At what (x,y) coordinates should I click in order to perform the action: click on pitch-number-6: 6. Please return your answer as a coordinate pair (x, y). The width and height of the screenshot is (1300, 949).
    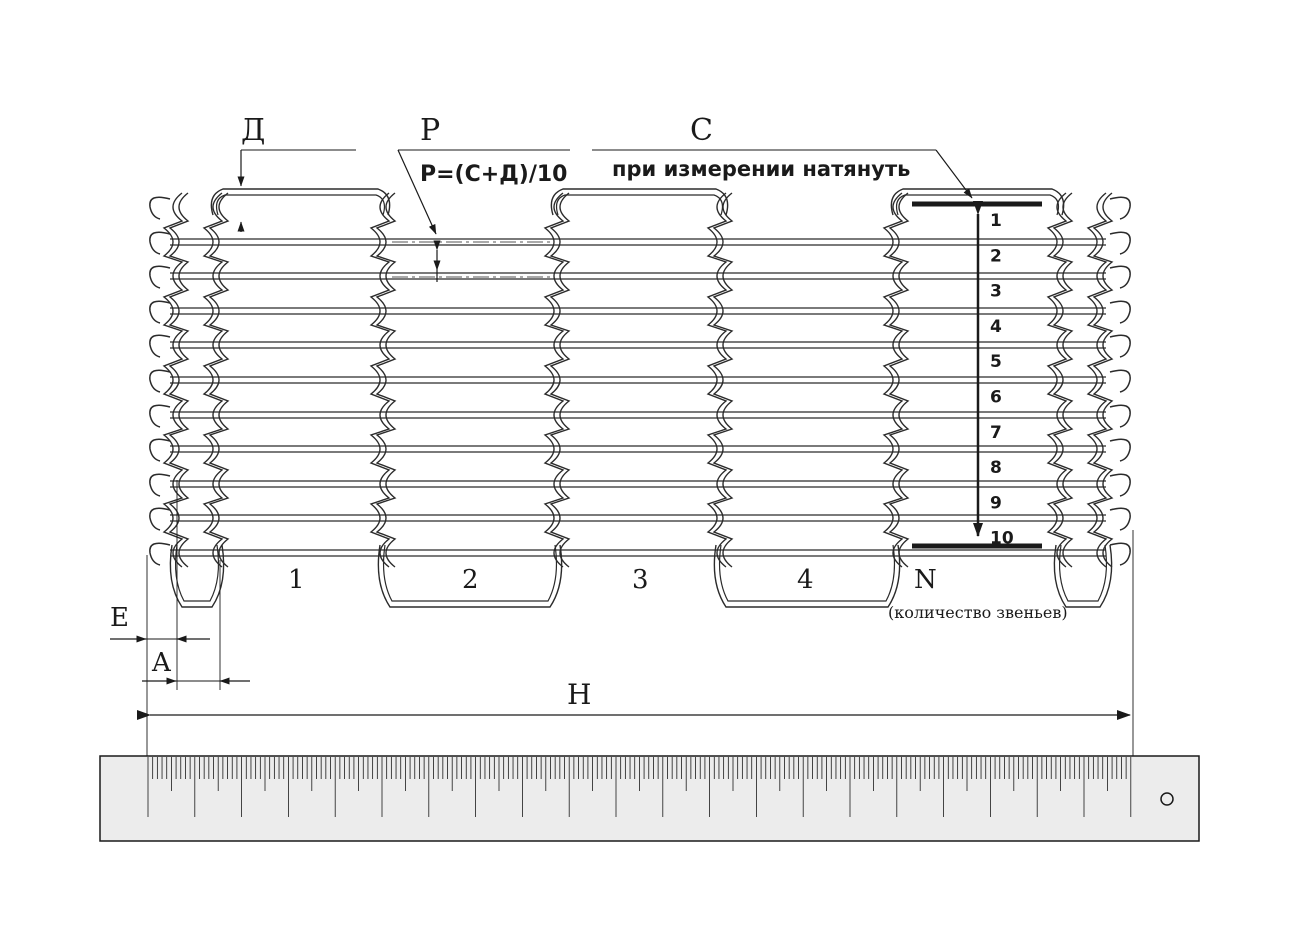
    Looking at the image, I should click on (996, 398).